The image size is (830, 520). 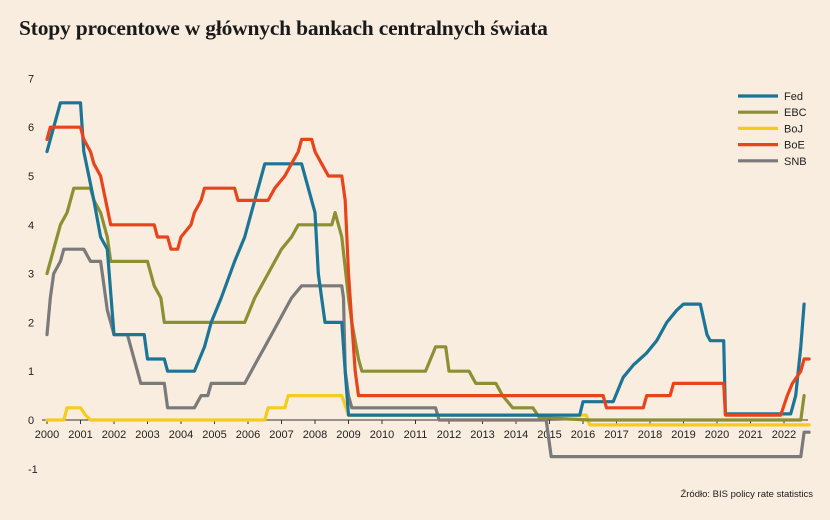 What do you see at coordinates (147, 435) in the screenshot?
I see `x-tick-label: 2003` at bounding box center [147, 435].